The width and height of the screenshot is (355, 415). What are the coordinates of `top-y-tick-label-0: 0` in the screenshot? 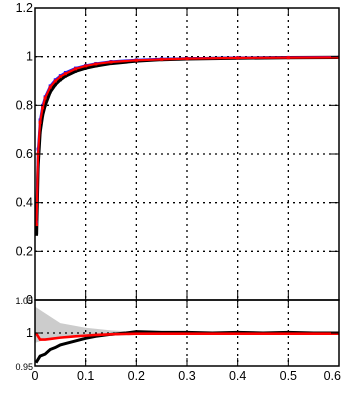 It's located at (29, 300).